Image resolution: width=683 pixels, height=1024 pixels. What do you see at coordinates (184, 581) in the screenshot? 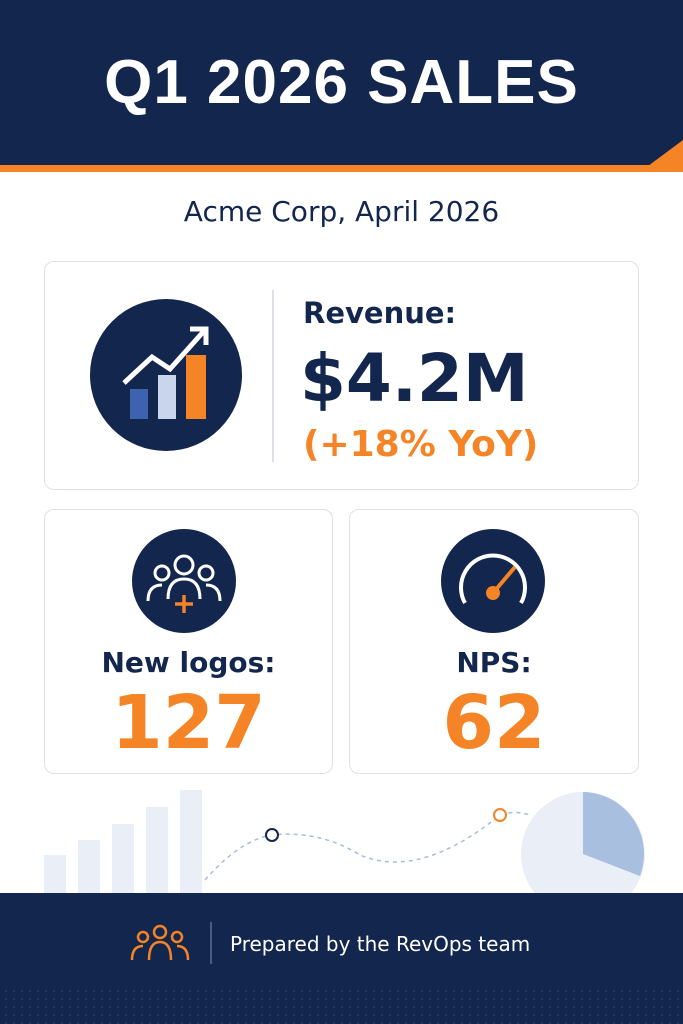
I see `logos-icon` at bounding box center [184, 581].